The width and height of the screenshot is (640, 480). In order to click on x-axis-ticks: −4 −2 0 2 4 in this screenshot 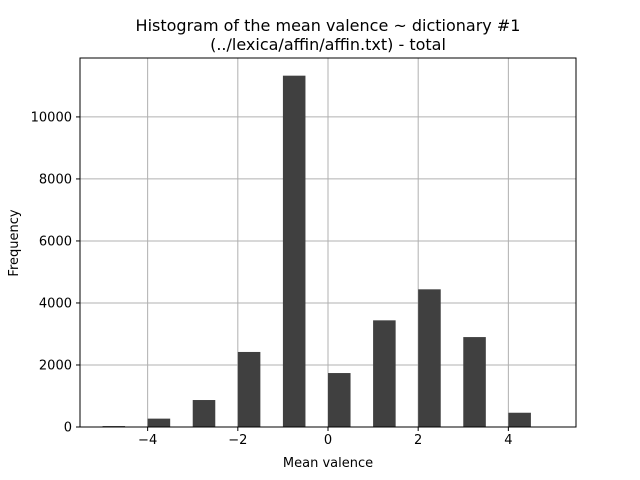, I will do `click(325, 437)`.